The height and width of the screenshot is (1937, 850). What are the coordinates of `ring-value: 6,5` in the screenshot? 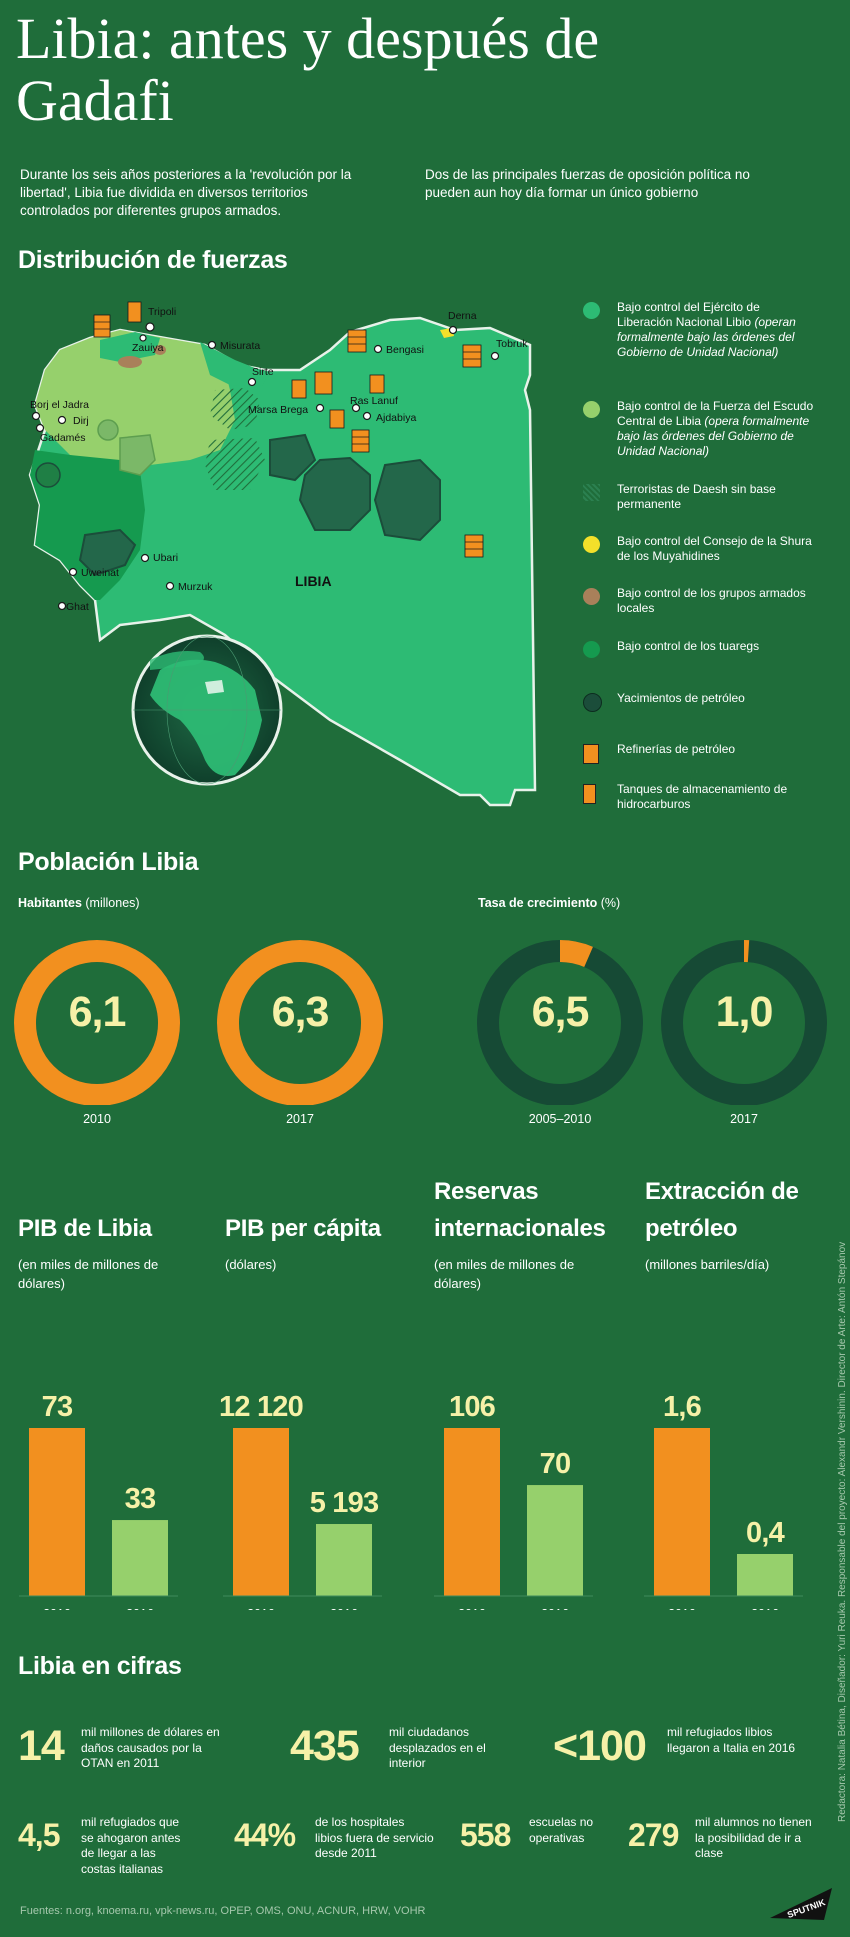 It's located at (560, 1012).